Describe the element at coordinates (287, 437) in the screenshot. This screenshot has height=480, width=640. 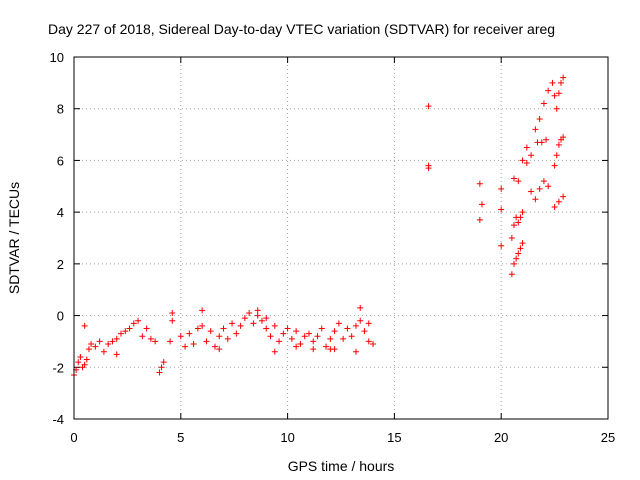
I see `x-tick-label: 10` at that location.